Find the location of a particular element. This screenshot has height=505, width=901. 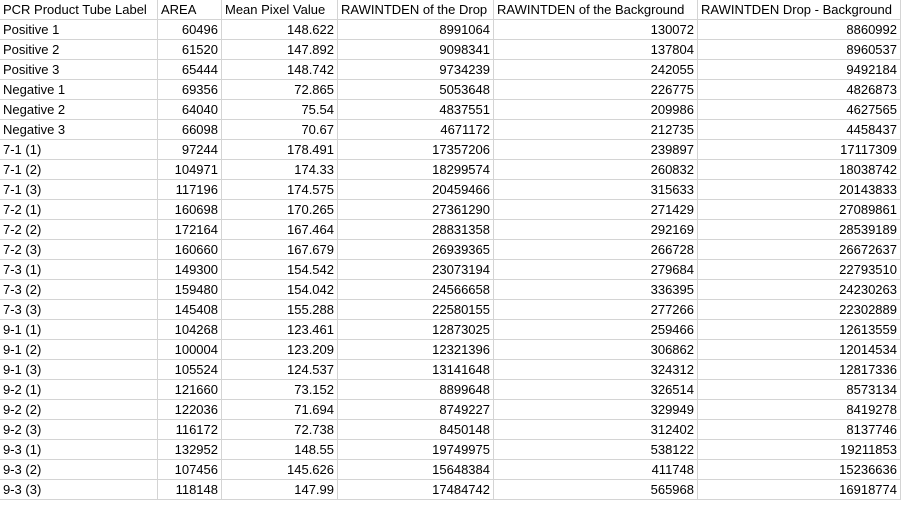

data-cell: 24230263 is located at coordinates (799, 290).